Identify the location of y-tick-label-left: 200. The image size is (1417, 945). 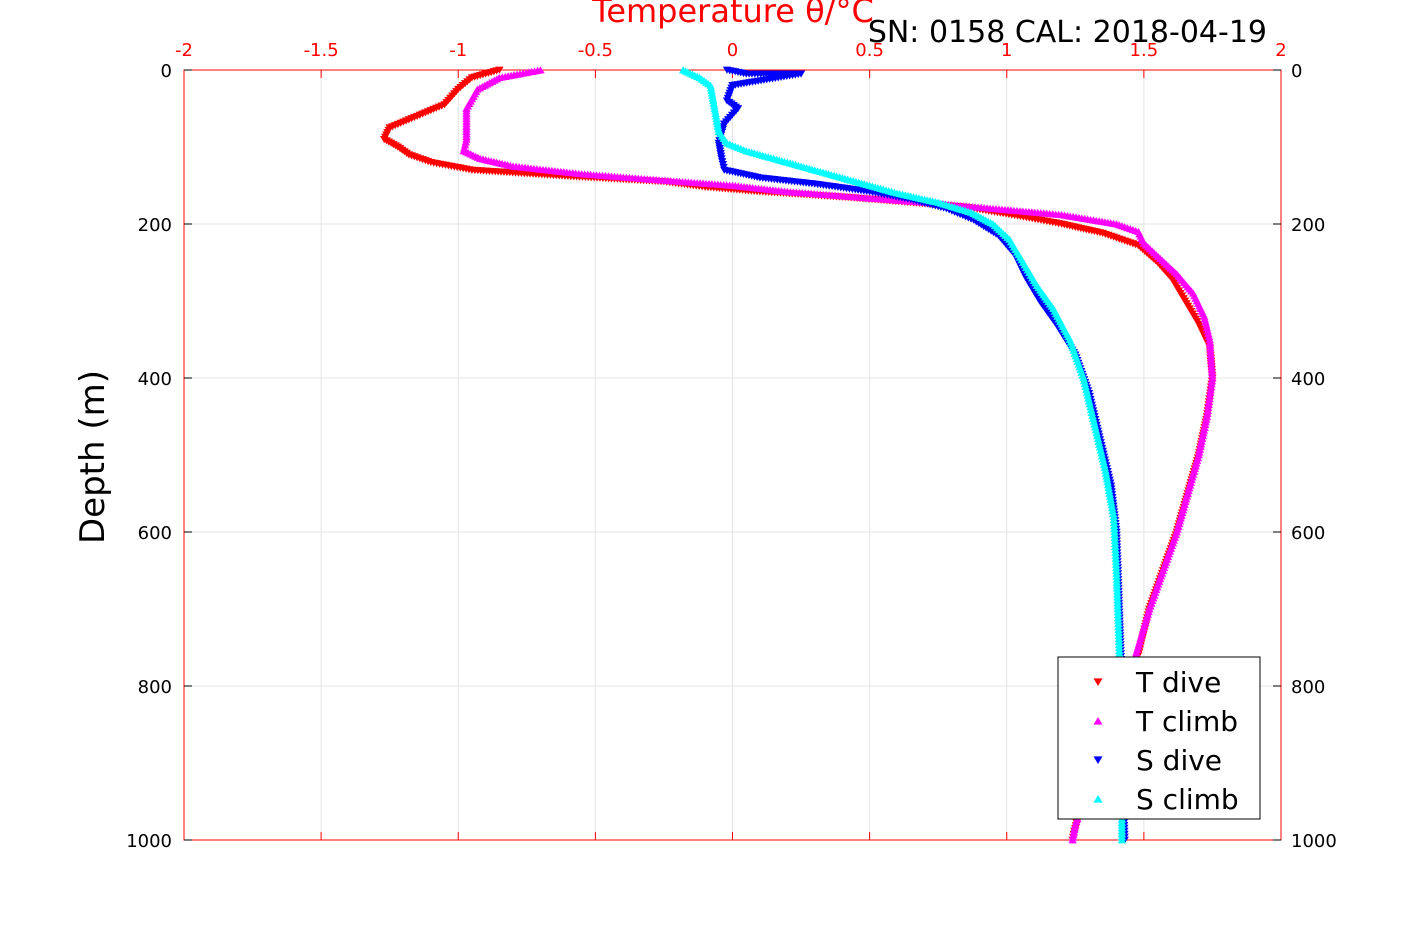
(155, 225).